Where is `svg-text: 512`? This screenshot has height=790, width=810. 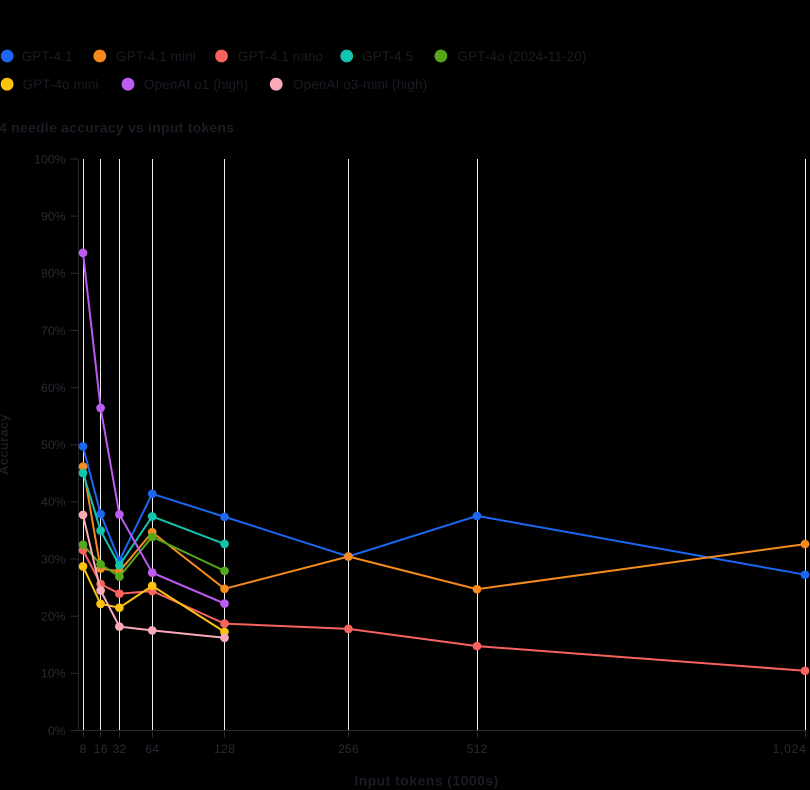 svg-text: 512 is located at coordinates (477, 749).